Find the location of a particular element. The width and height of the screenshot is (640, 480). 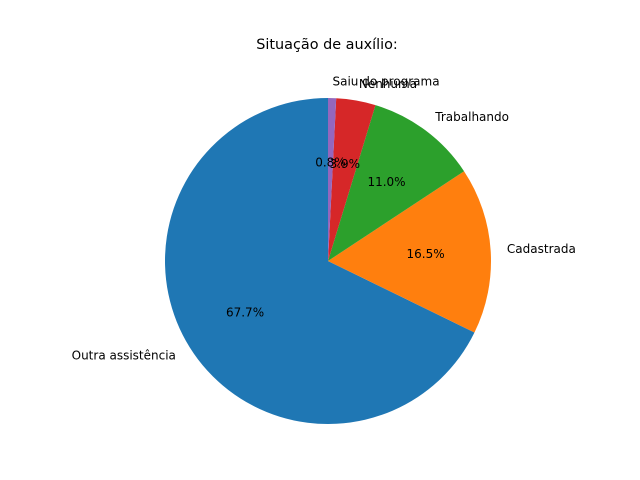

slice-label: Saiu do programa is located at coordinates (386, 81).